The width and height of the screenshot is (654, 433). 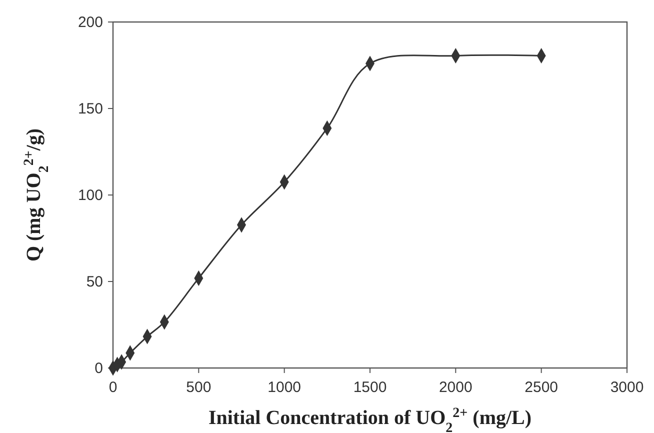 What do you see at coordinates (90, 22) in the screenshot?
I see `y-tick-label: 200` at bounding box center [90, 22].